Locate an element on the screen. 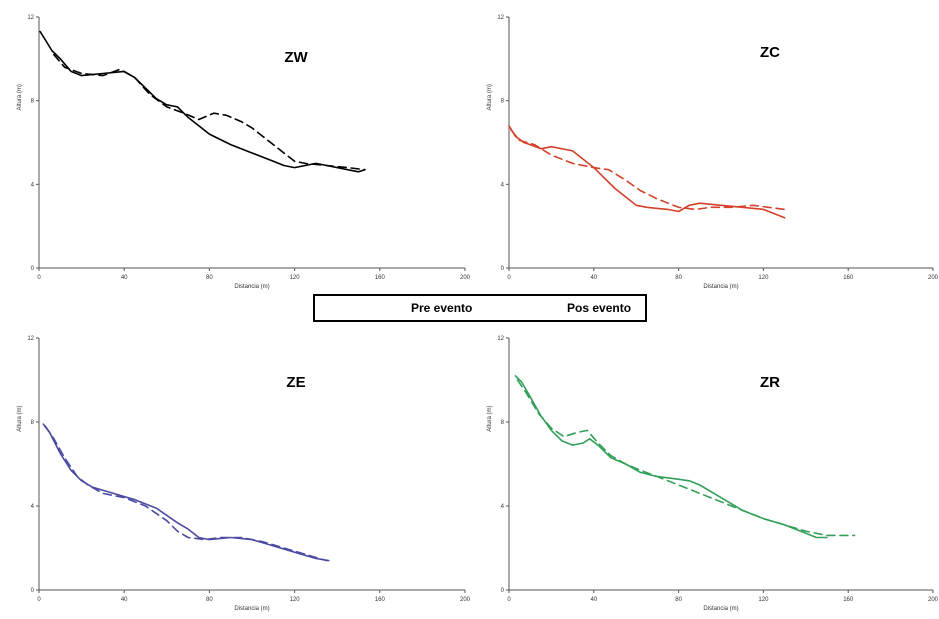  pre-evento-line-ze is located at coordinates (186, 492).